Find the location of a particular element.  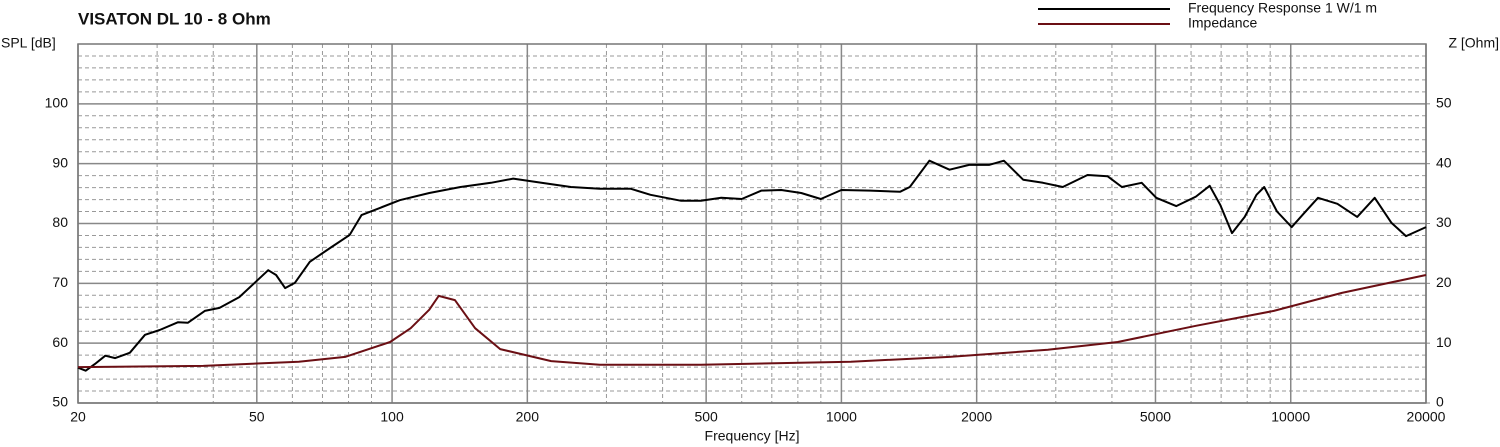

y2-tick-label: 10 is located at coordinates (1444, 342).